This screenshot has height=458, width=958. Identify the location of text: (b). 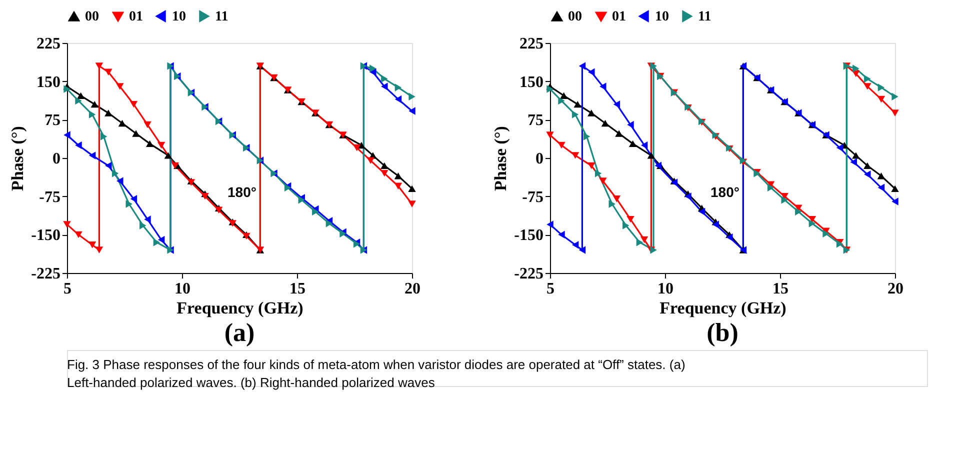
(722, 332).